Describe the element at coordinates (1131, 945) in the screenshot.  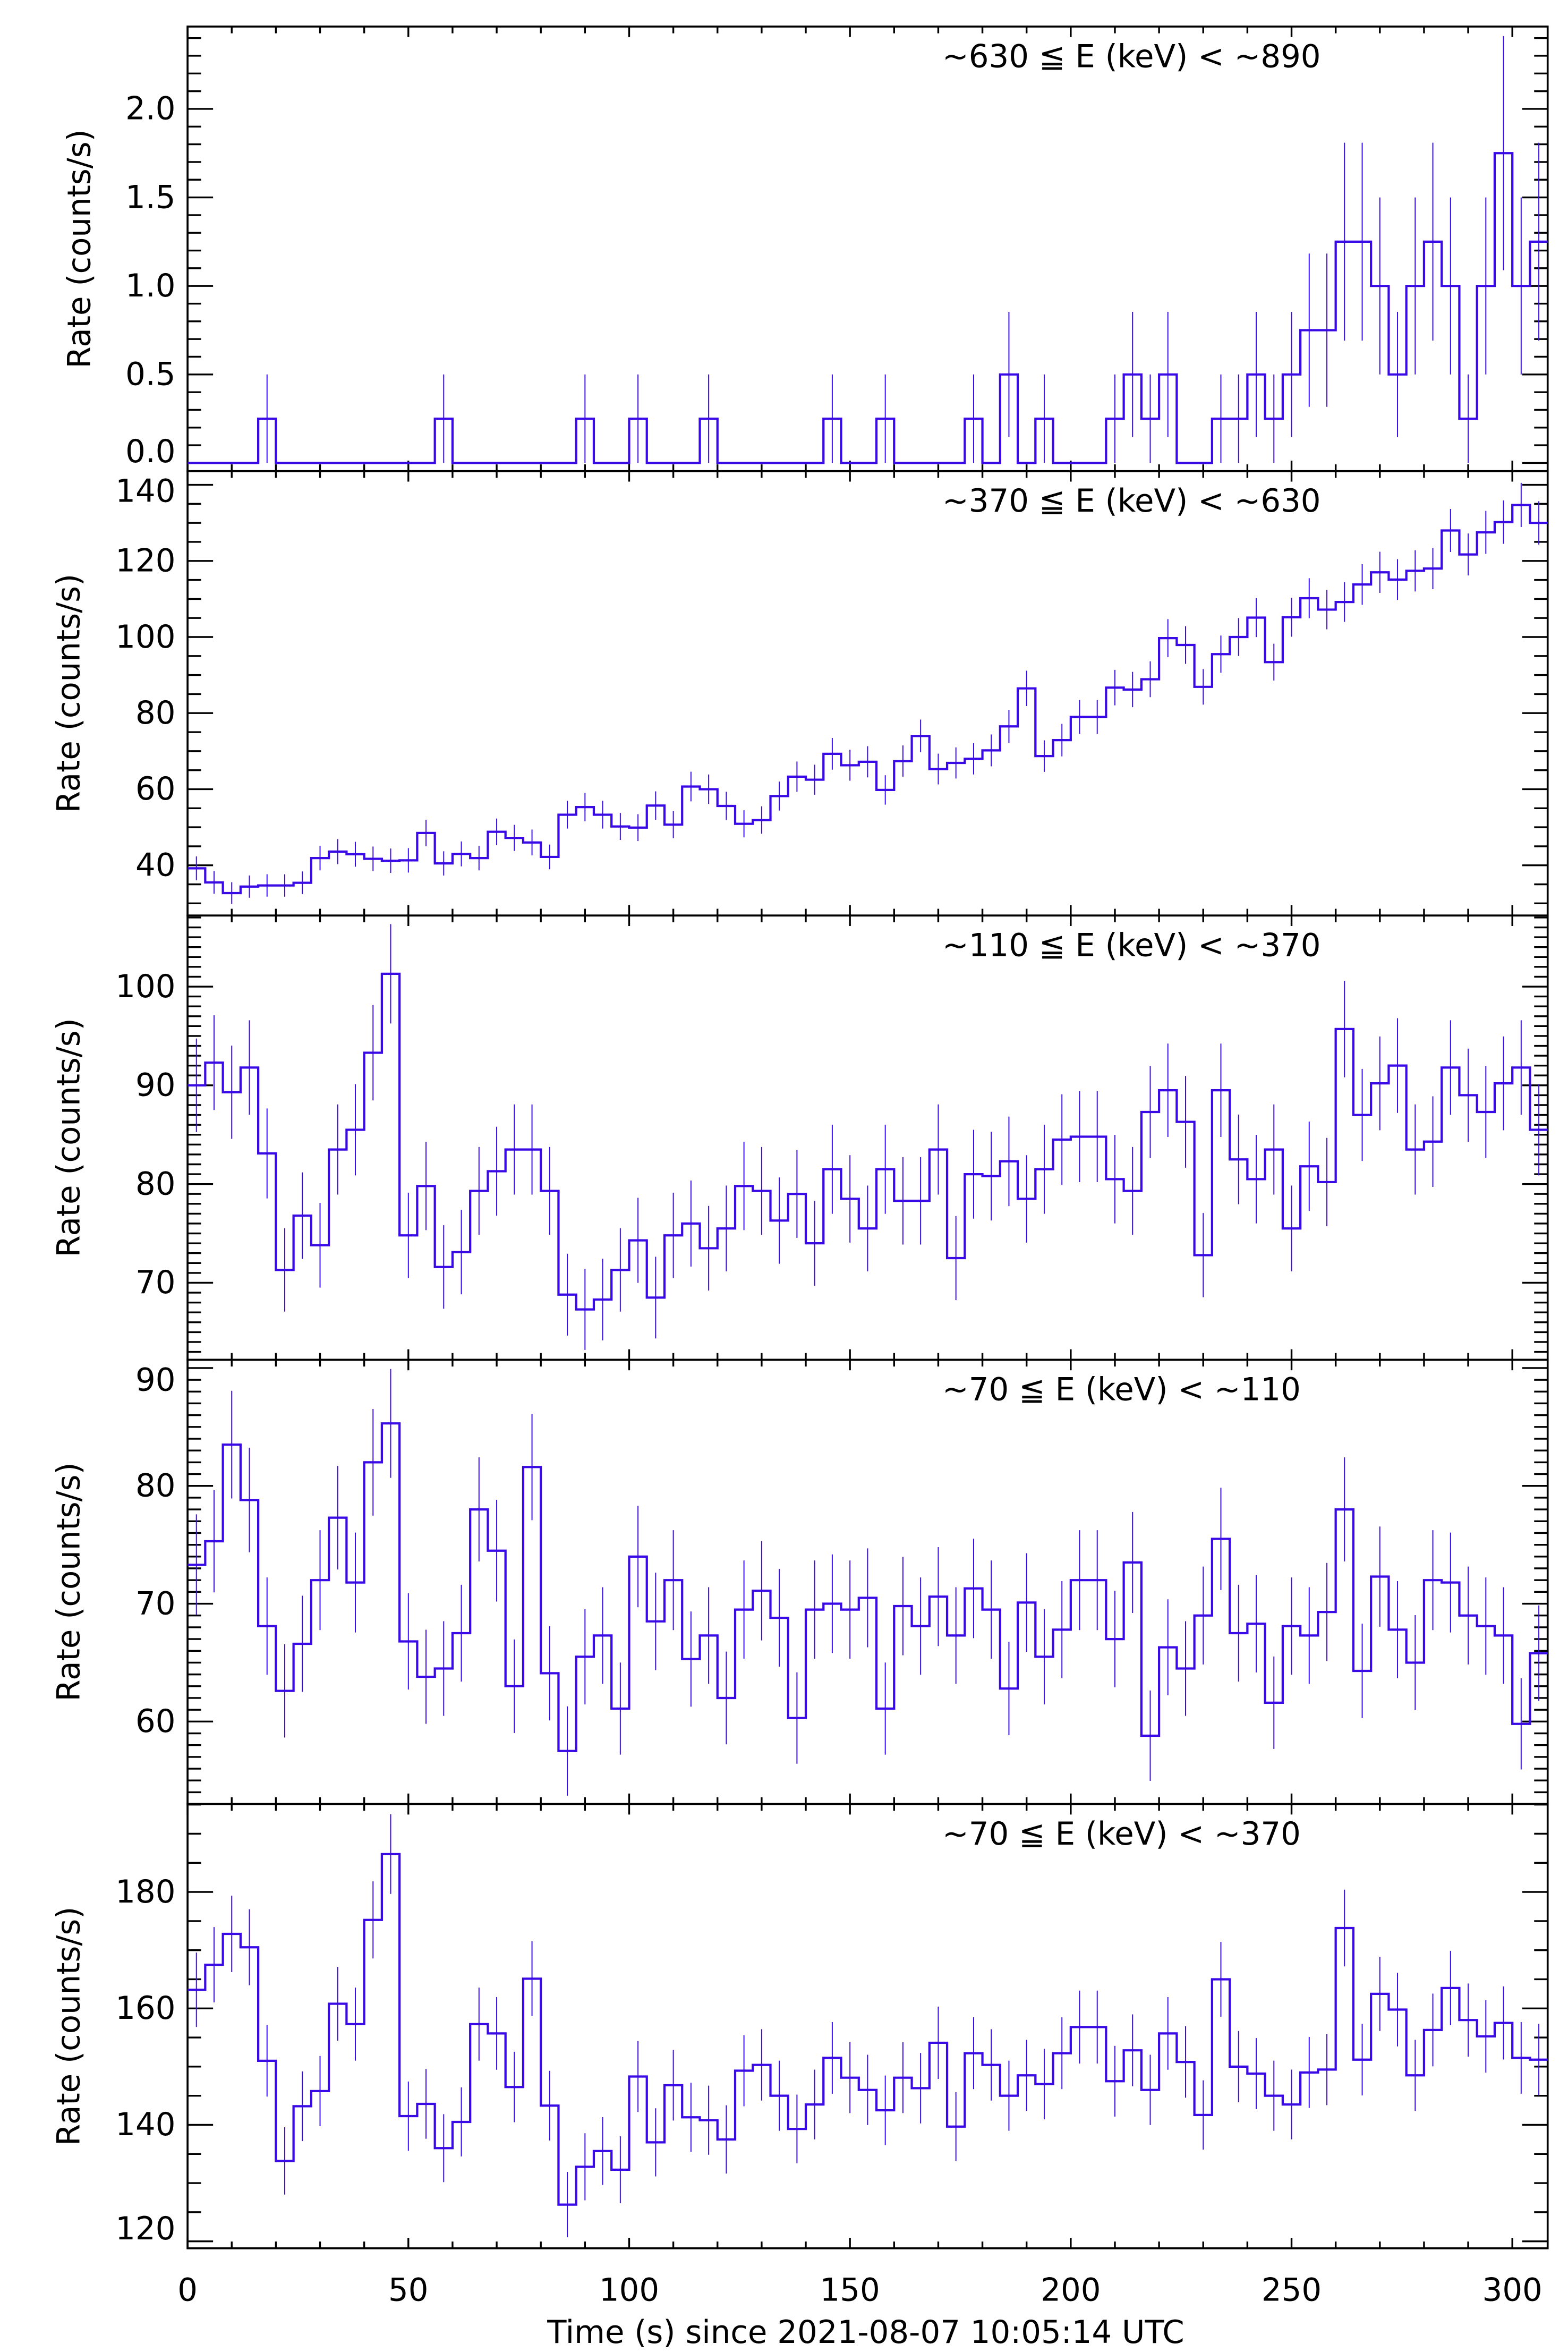
I see `energy-band-label: ~110 ≦ E (keV) < ~370` at that location.